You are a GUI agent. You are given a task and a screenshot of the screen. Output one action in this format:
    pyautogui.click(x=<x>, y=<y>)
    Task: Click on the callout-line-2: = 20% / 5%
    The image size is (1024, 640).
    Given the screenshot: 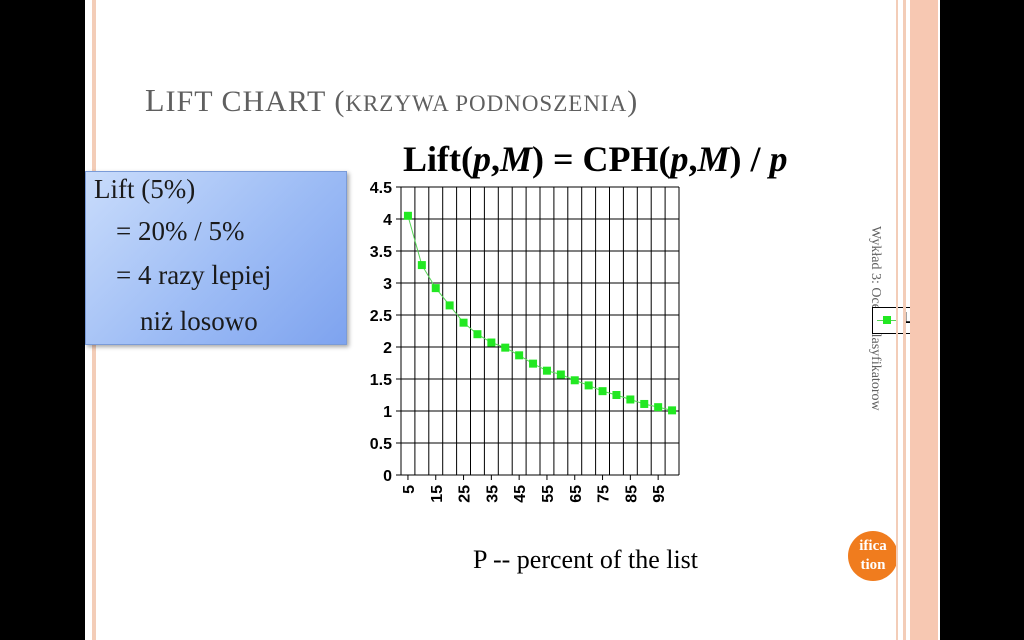 What is the action you would take?
    pyautogui.click(x=180, y=231)
    